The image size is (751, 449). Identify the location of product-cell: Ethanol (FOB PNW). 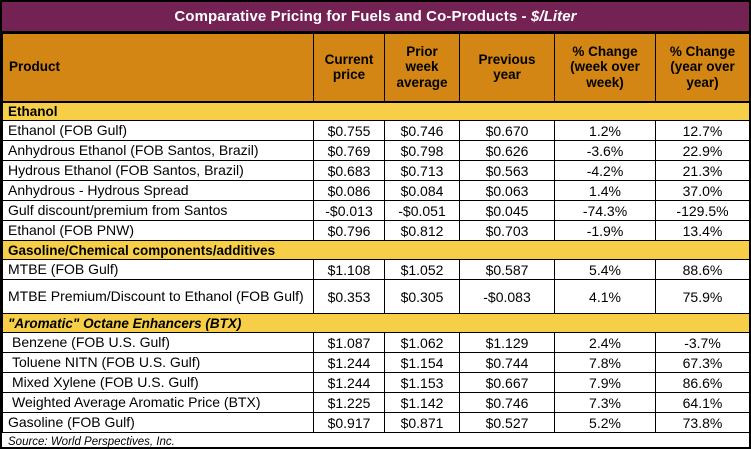
(158, 230).